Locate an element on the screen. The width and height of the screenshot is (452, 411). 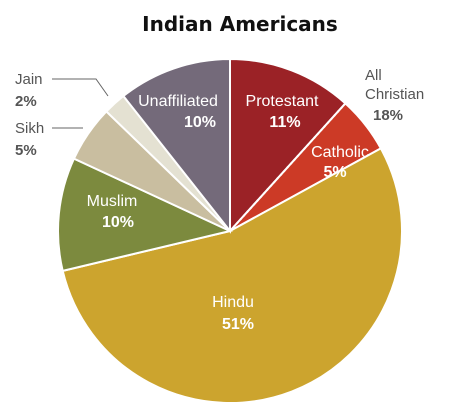
all-christian-value: 18% is located at coordinates (388, 115).